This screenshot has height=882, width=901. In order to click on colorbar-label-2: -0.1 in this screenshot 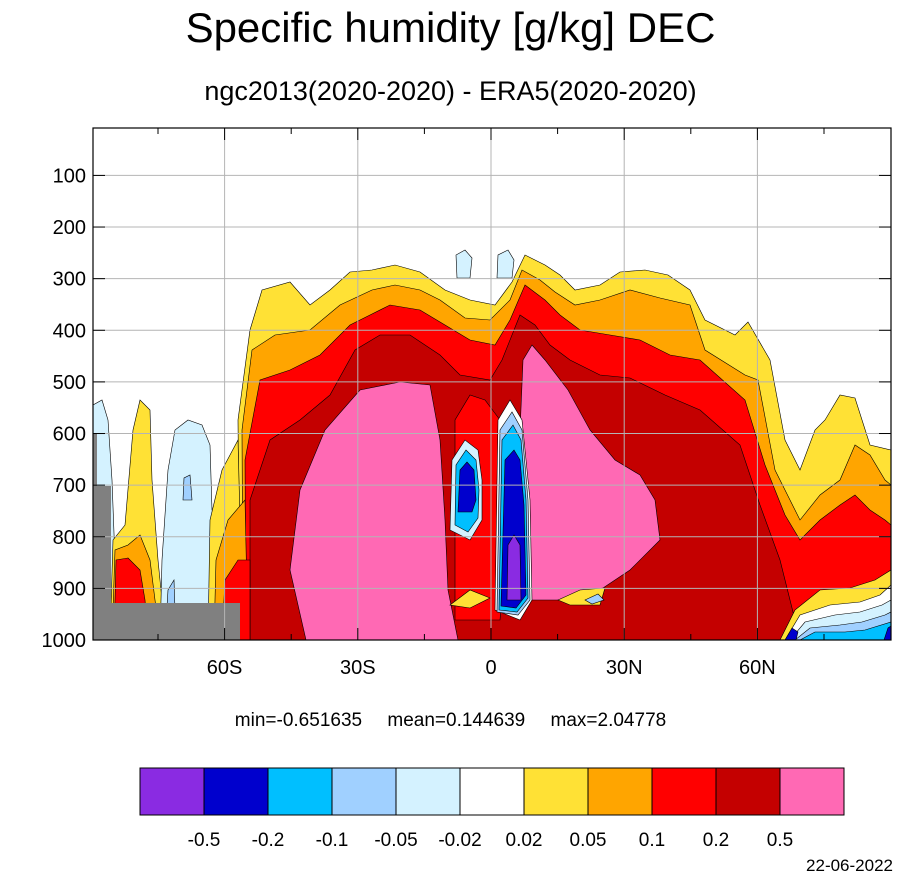, I will do `click(332, 840)`.